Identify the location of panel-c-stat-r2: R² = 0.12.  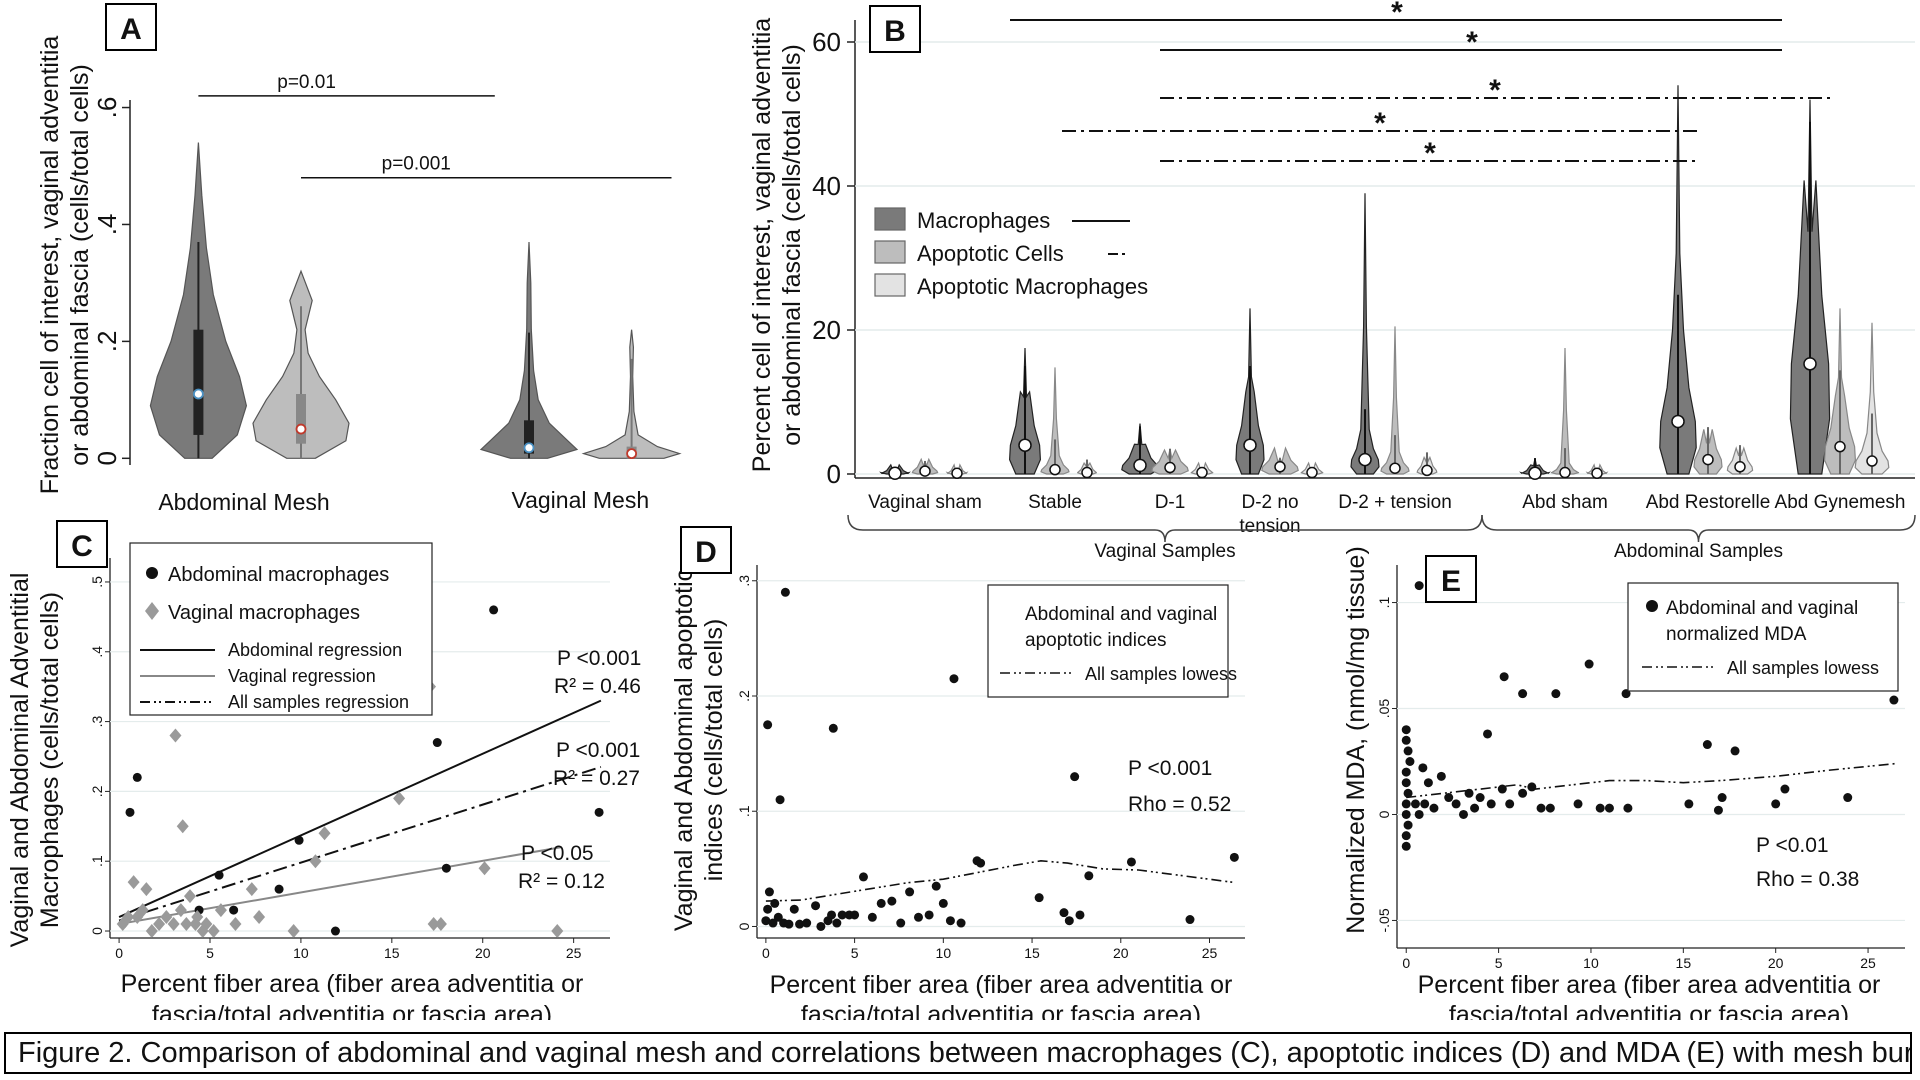
(561, 881).